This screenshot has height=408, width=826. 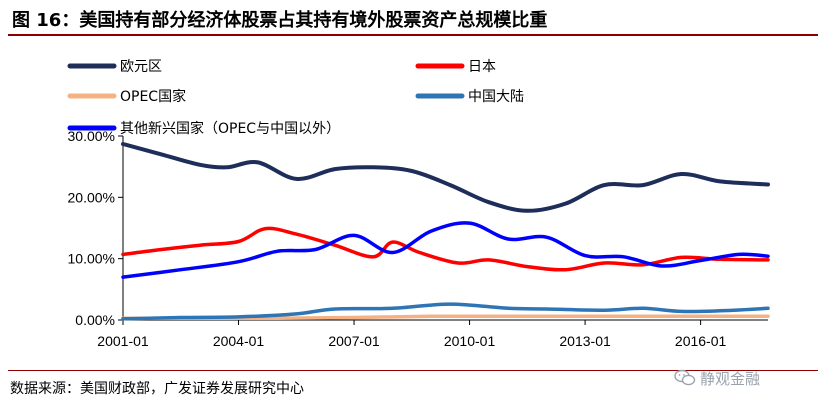 I want to click on watermark-text: 静观金融, so click(x=730, y=378).